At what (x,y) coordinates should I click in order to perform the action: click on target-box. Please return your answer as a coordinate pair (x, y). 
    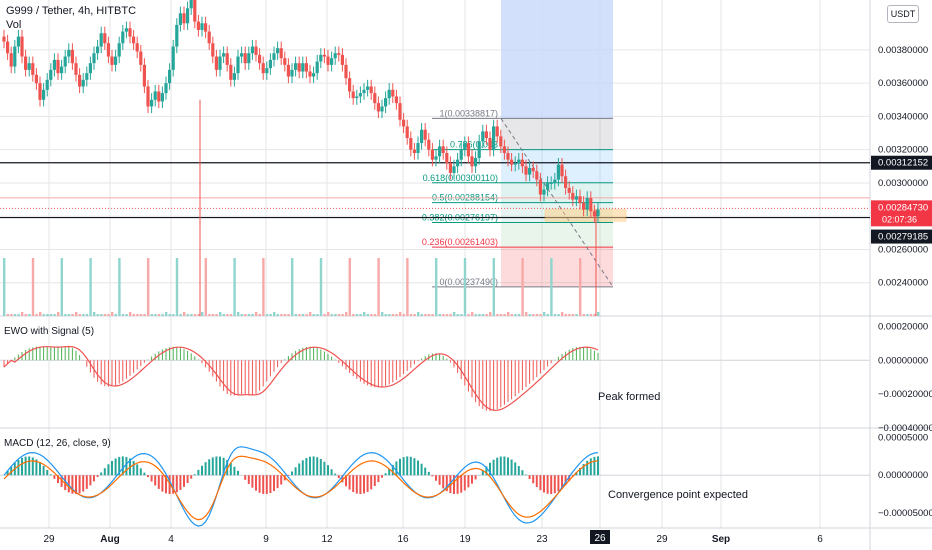
    Looking at the image, I should click on (585, 215).